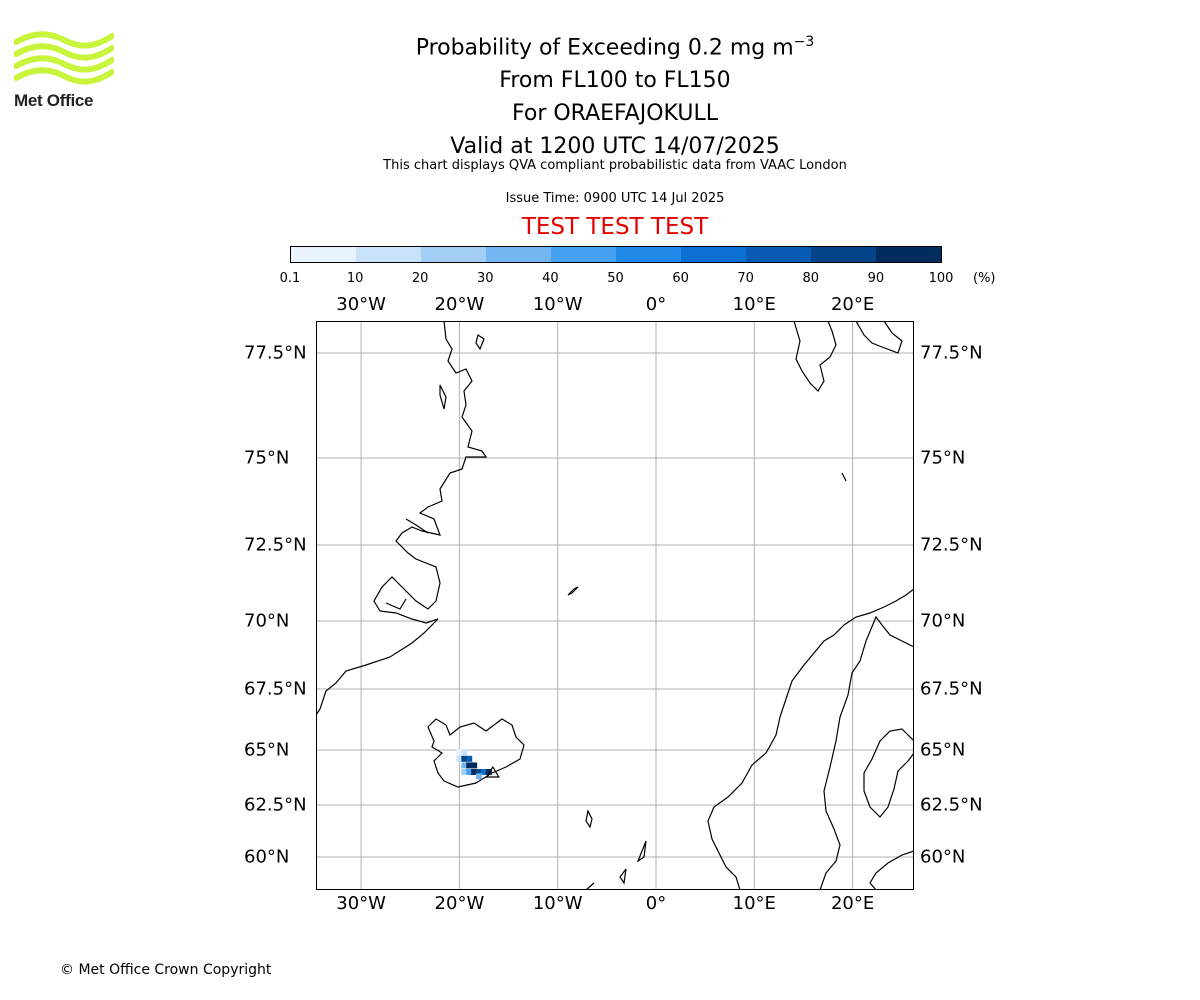  Describe the element at coordinates (615, 227) in the screenshot. I see `test-warning: TEST TEST TEST` at that location.